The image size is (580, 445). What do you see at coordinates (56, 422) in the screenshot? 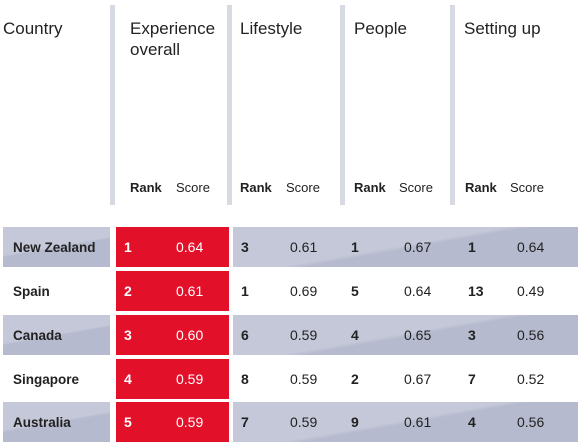
I see `country-cell: Australia` at bounding box center [56, 422].